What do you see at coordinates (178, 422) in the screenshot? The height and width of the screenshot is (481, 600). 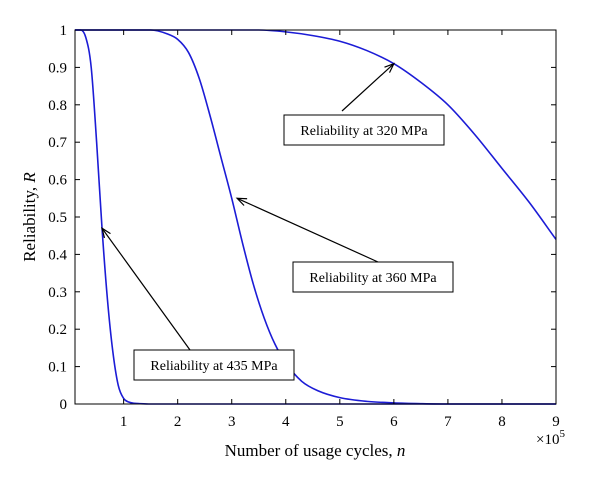 I see `x-tick-label: 2` at bounding box center [178, 422].